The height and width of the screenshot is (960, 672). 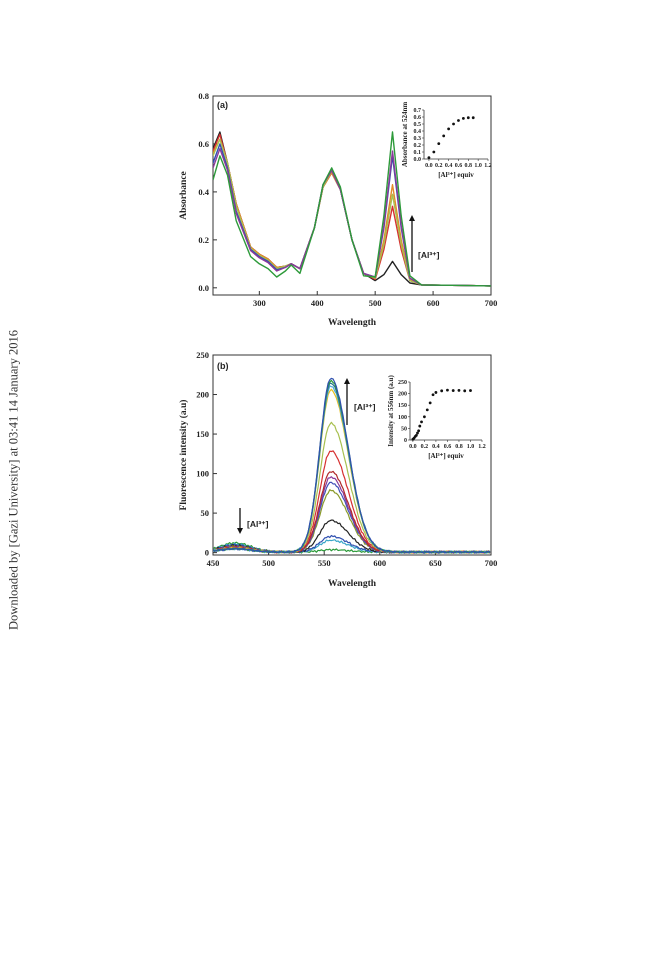 I want to click on abs-xtick-label: 400, so click(x=317, y=303).